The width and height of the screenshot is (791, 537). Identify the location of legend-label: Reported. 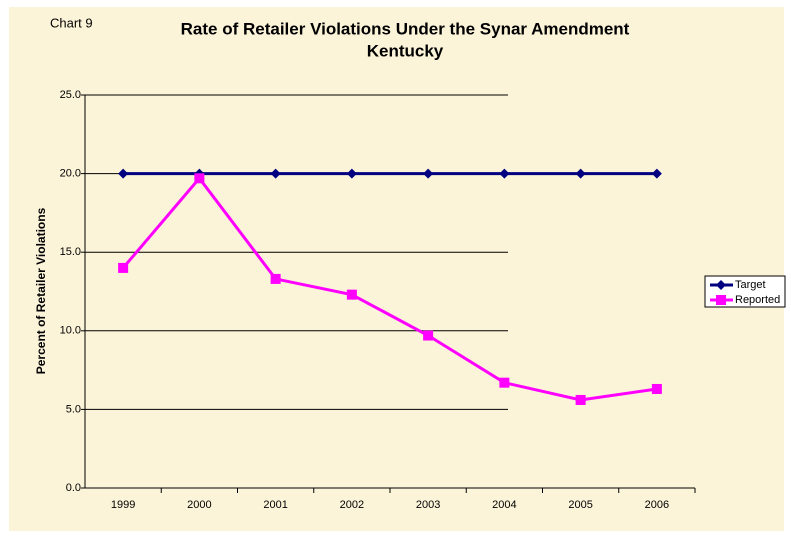
(757, 300).